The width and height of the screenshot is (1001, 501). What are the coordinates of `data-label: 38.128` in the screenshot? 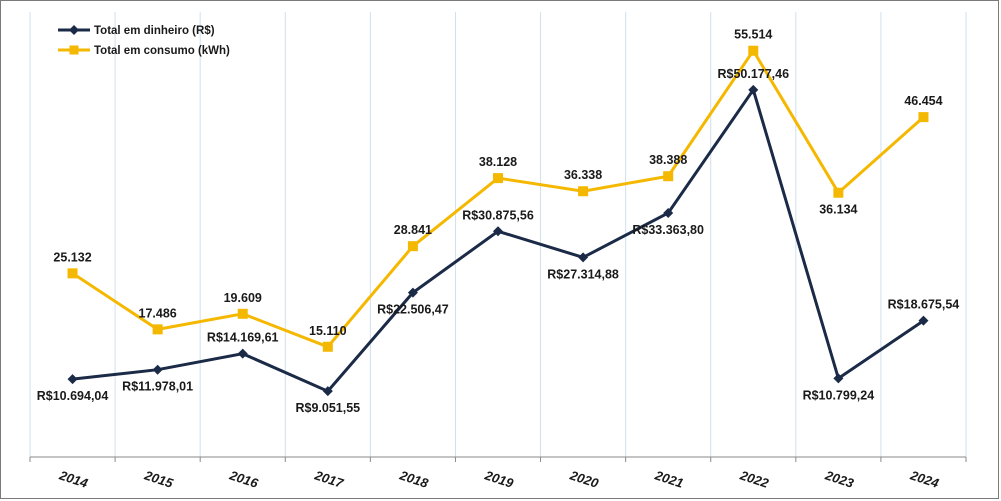 It's located at (498, 162).